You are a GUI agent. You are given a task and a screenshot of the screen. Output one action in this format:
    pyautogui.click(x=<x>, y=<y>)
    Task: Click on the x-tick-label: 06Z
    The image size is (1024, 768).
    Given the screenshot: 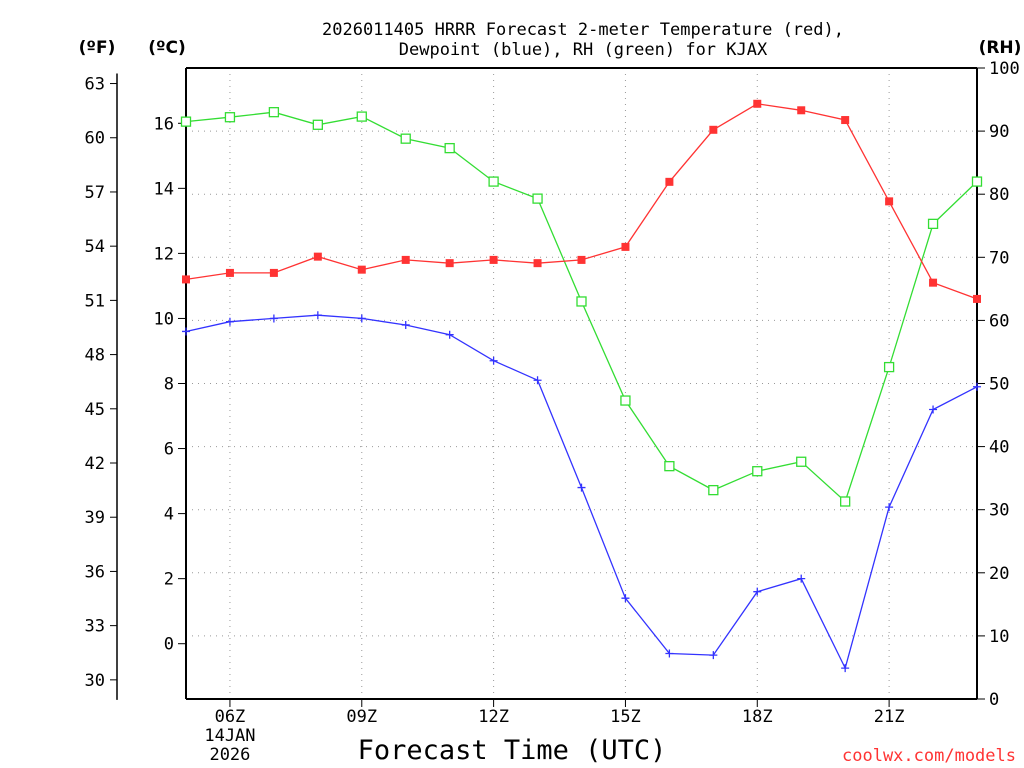 What is the action you would take?
    pyautogui.click(x=230, y=717)
    